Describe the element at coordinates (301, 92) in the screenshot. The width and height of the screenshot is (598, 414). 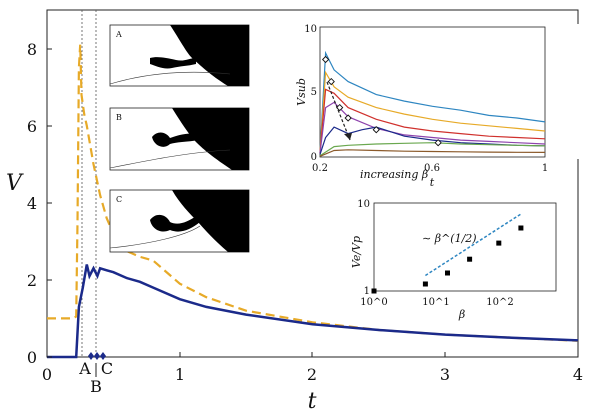
I see `inset-vsub-ylabel: Vsub` at that location.